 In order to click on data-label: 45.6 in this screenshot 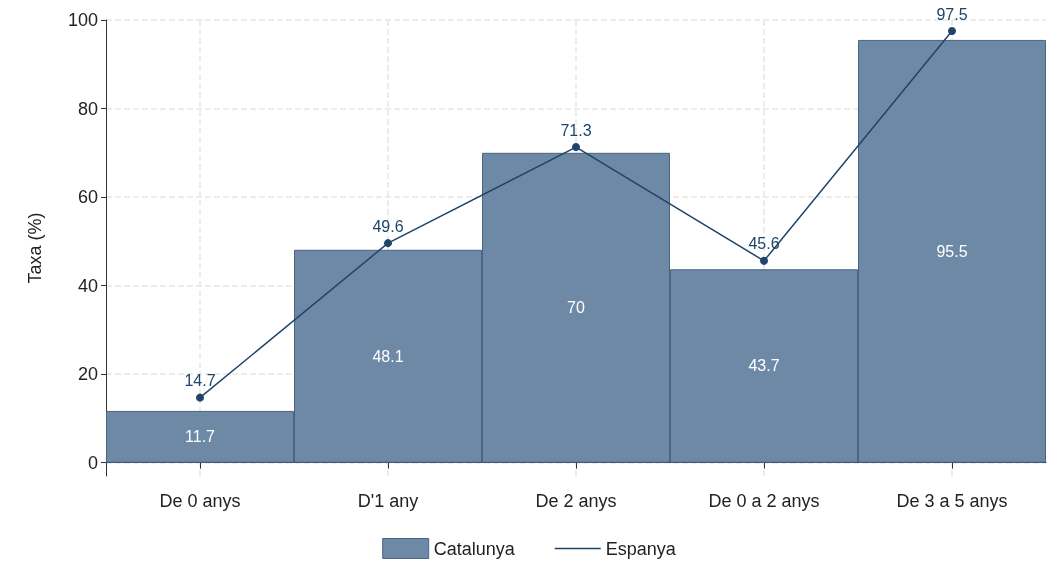, I will do `click(764, 244)`.